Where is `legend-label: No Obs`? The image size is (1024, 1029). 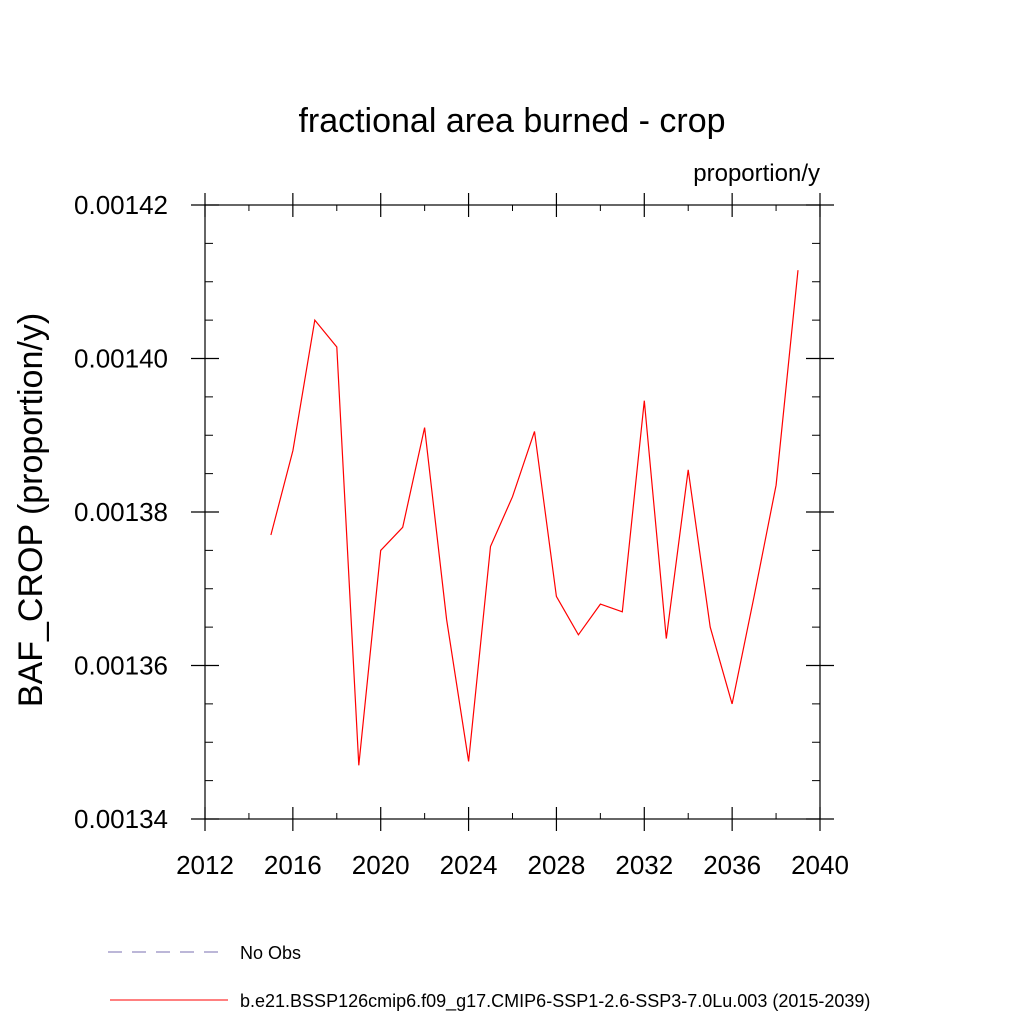
legend-label: No Obs is located at coordinates (270, 953).